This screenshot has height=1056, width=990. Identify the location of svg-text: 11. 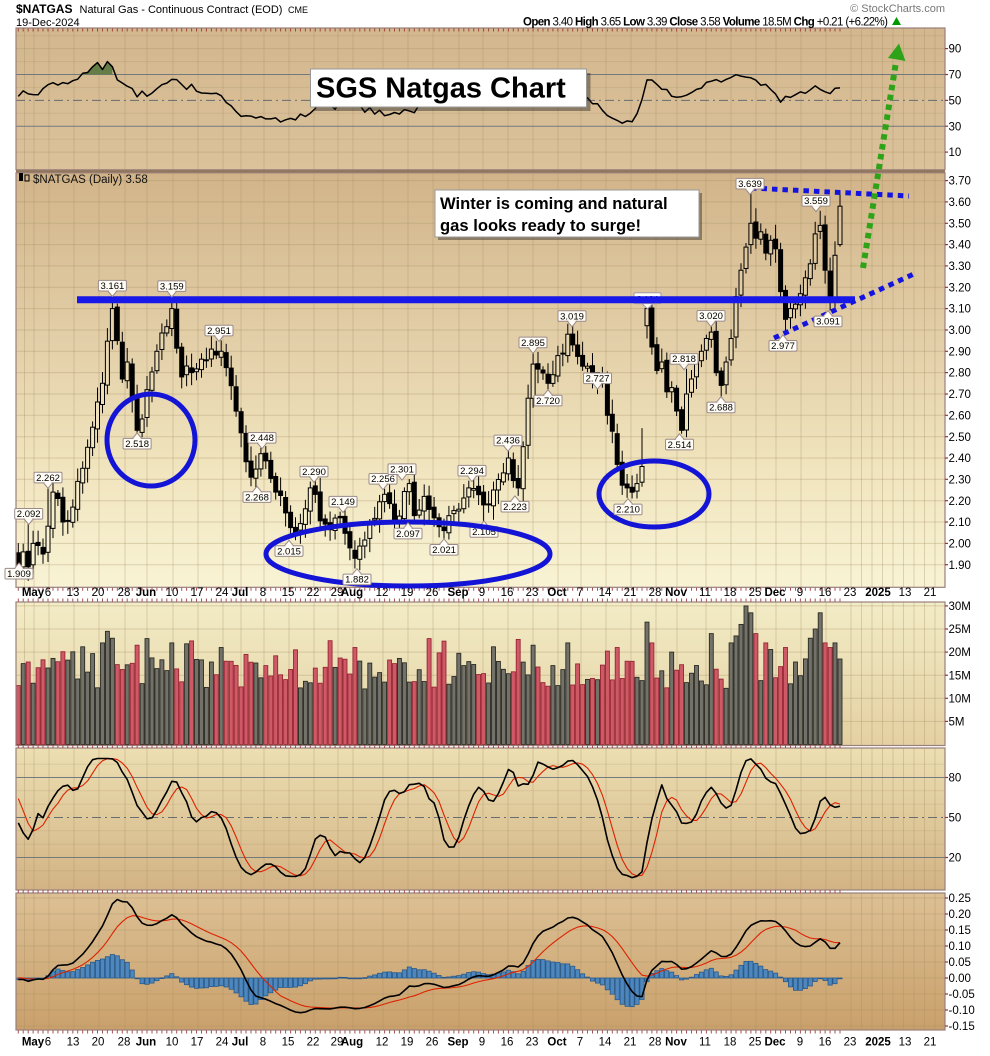
(705, 1043).